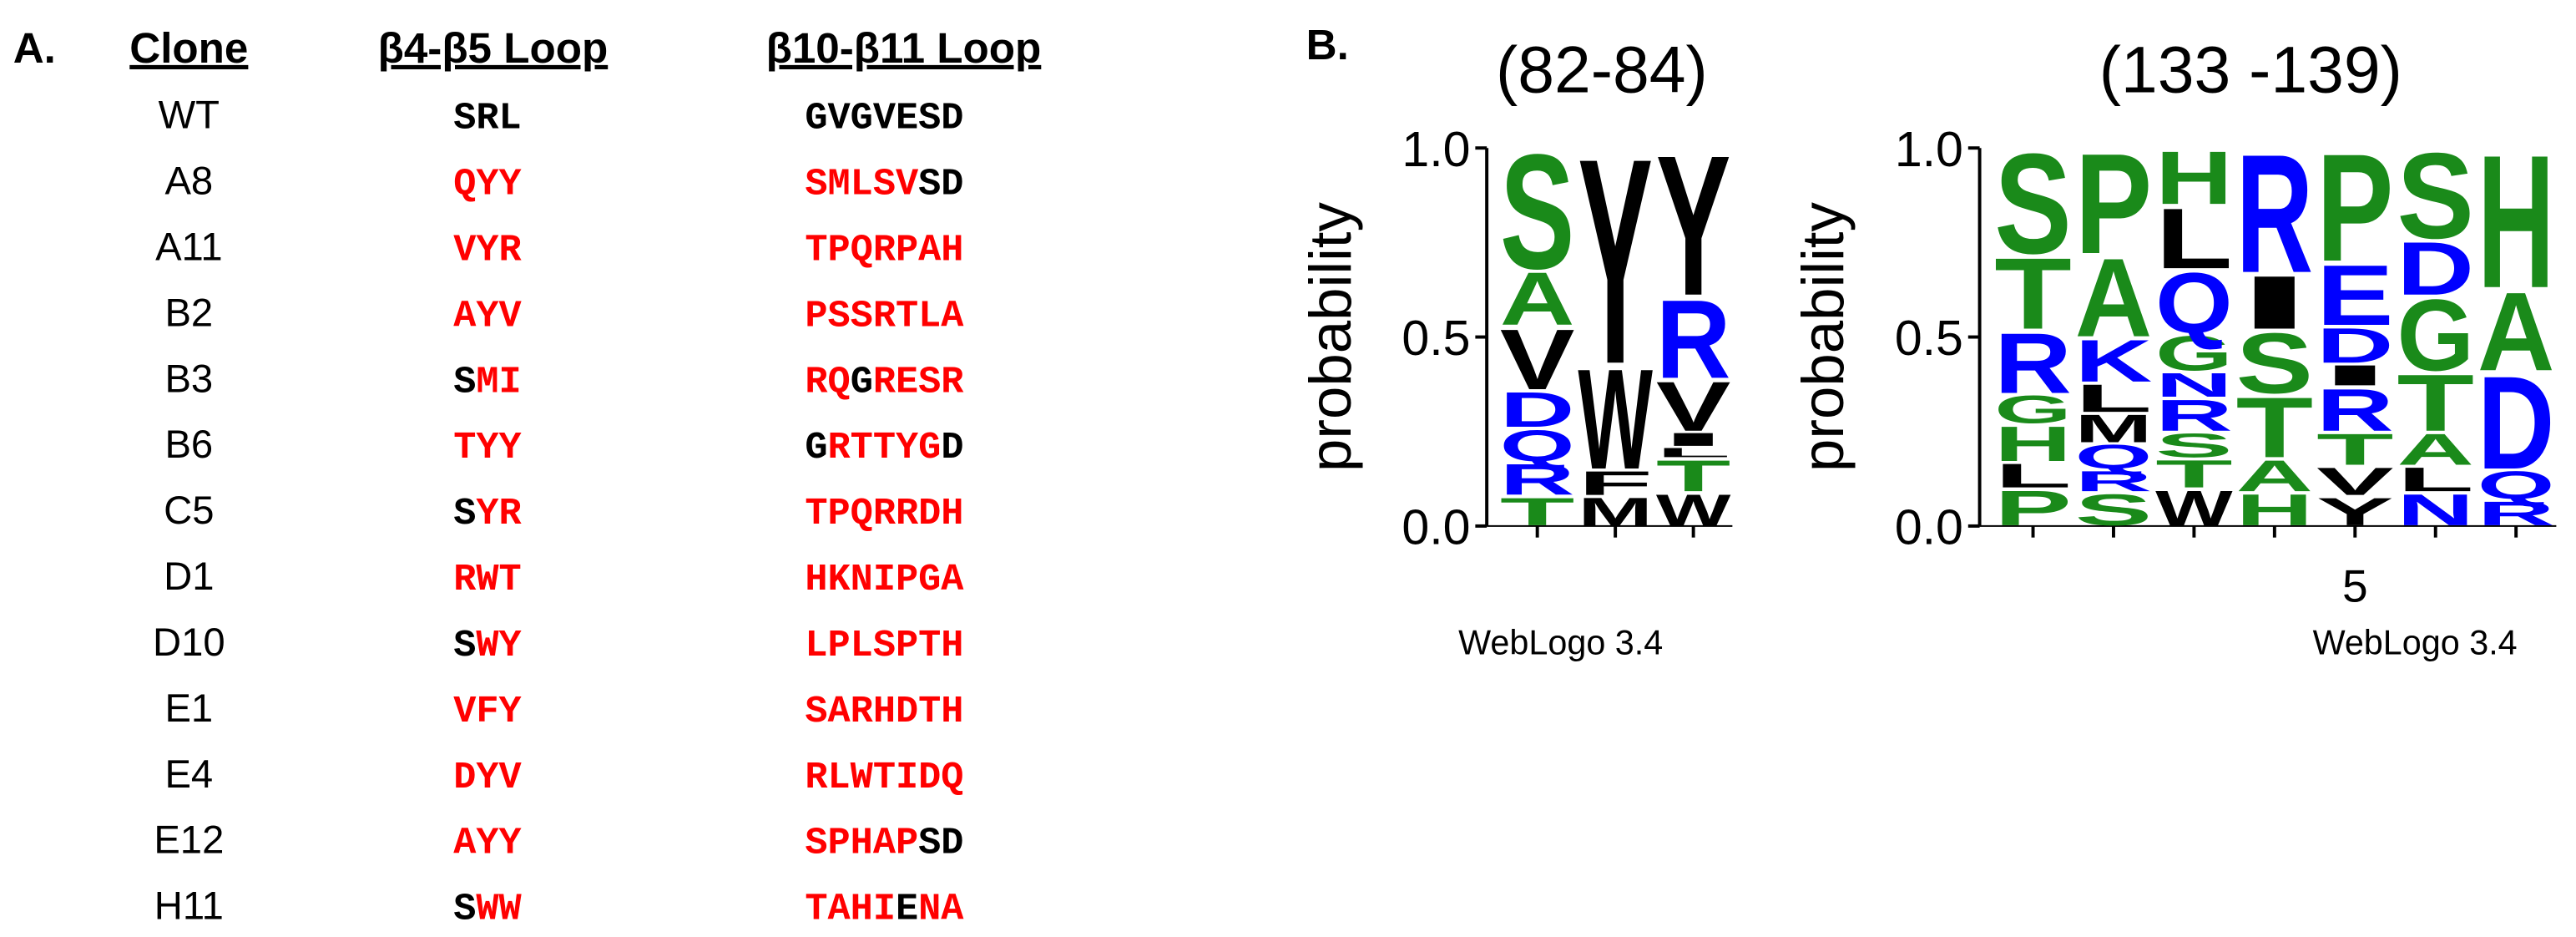 Image resolution: width=2576 pixels, height=937 pixels. I want to click on sequence: SWW, so click(487, 909).